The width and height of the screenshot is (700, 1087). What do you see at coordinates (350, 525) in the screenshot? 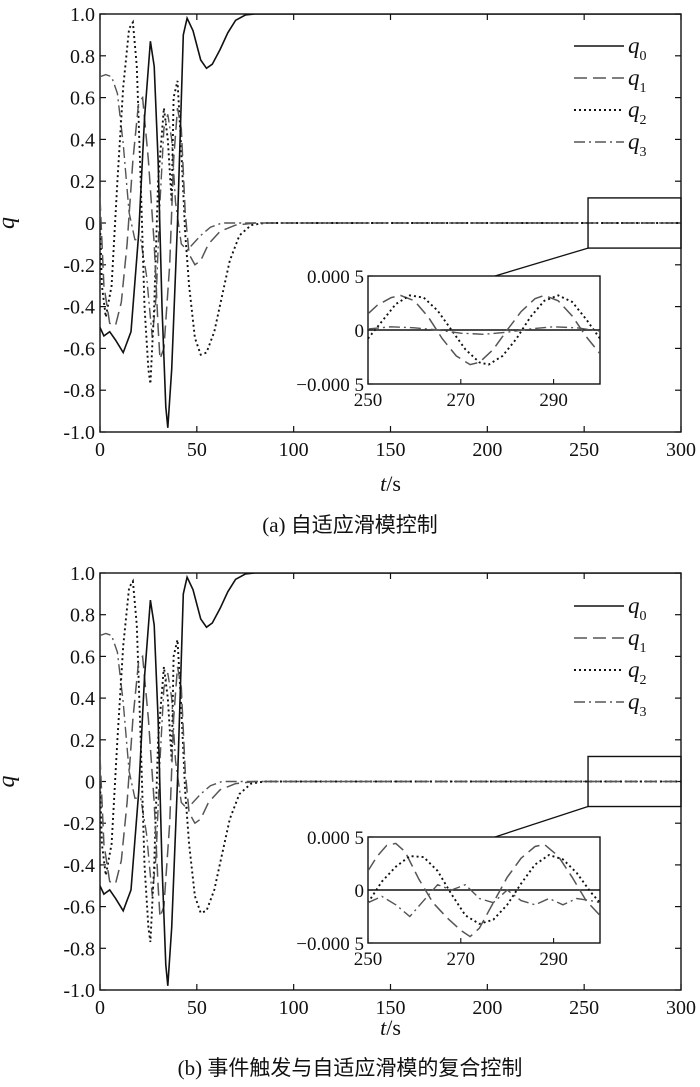
I see `figure-caption: (a) 自适应滑模控制` at bounding box center [350, 525].